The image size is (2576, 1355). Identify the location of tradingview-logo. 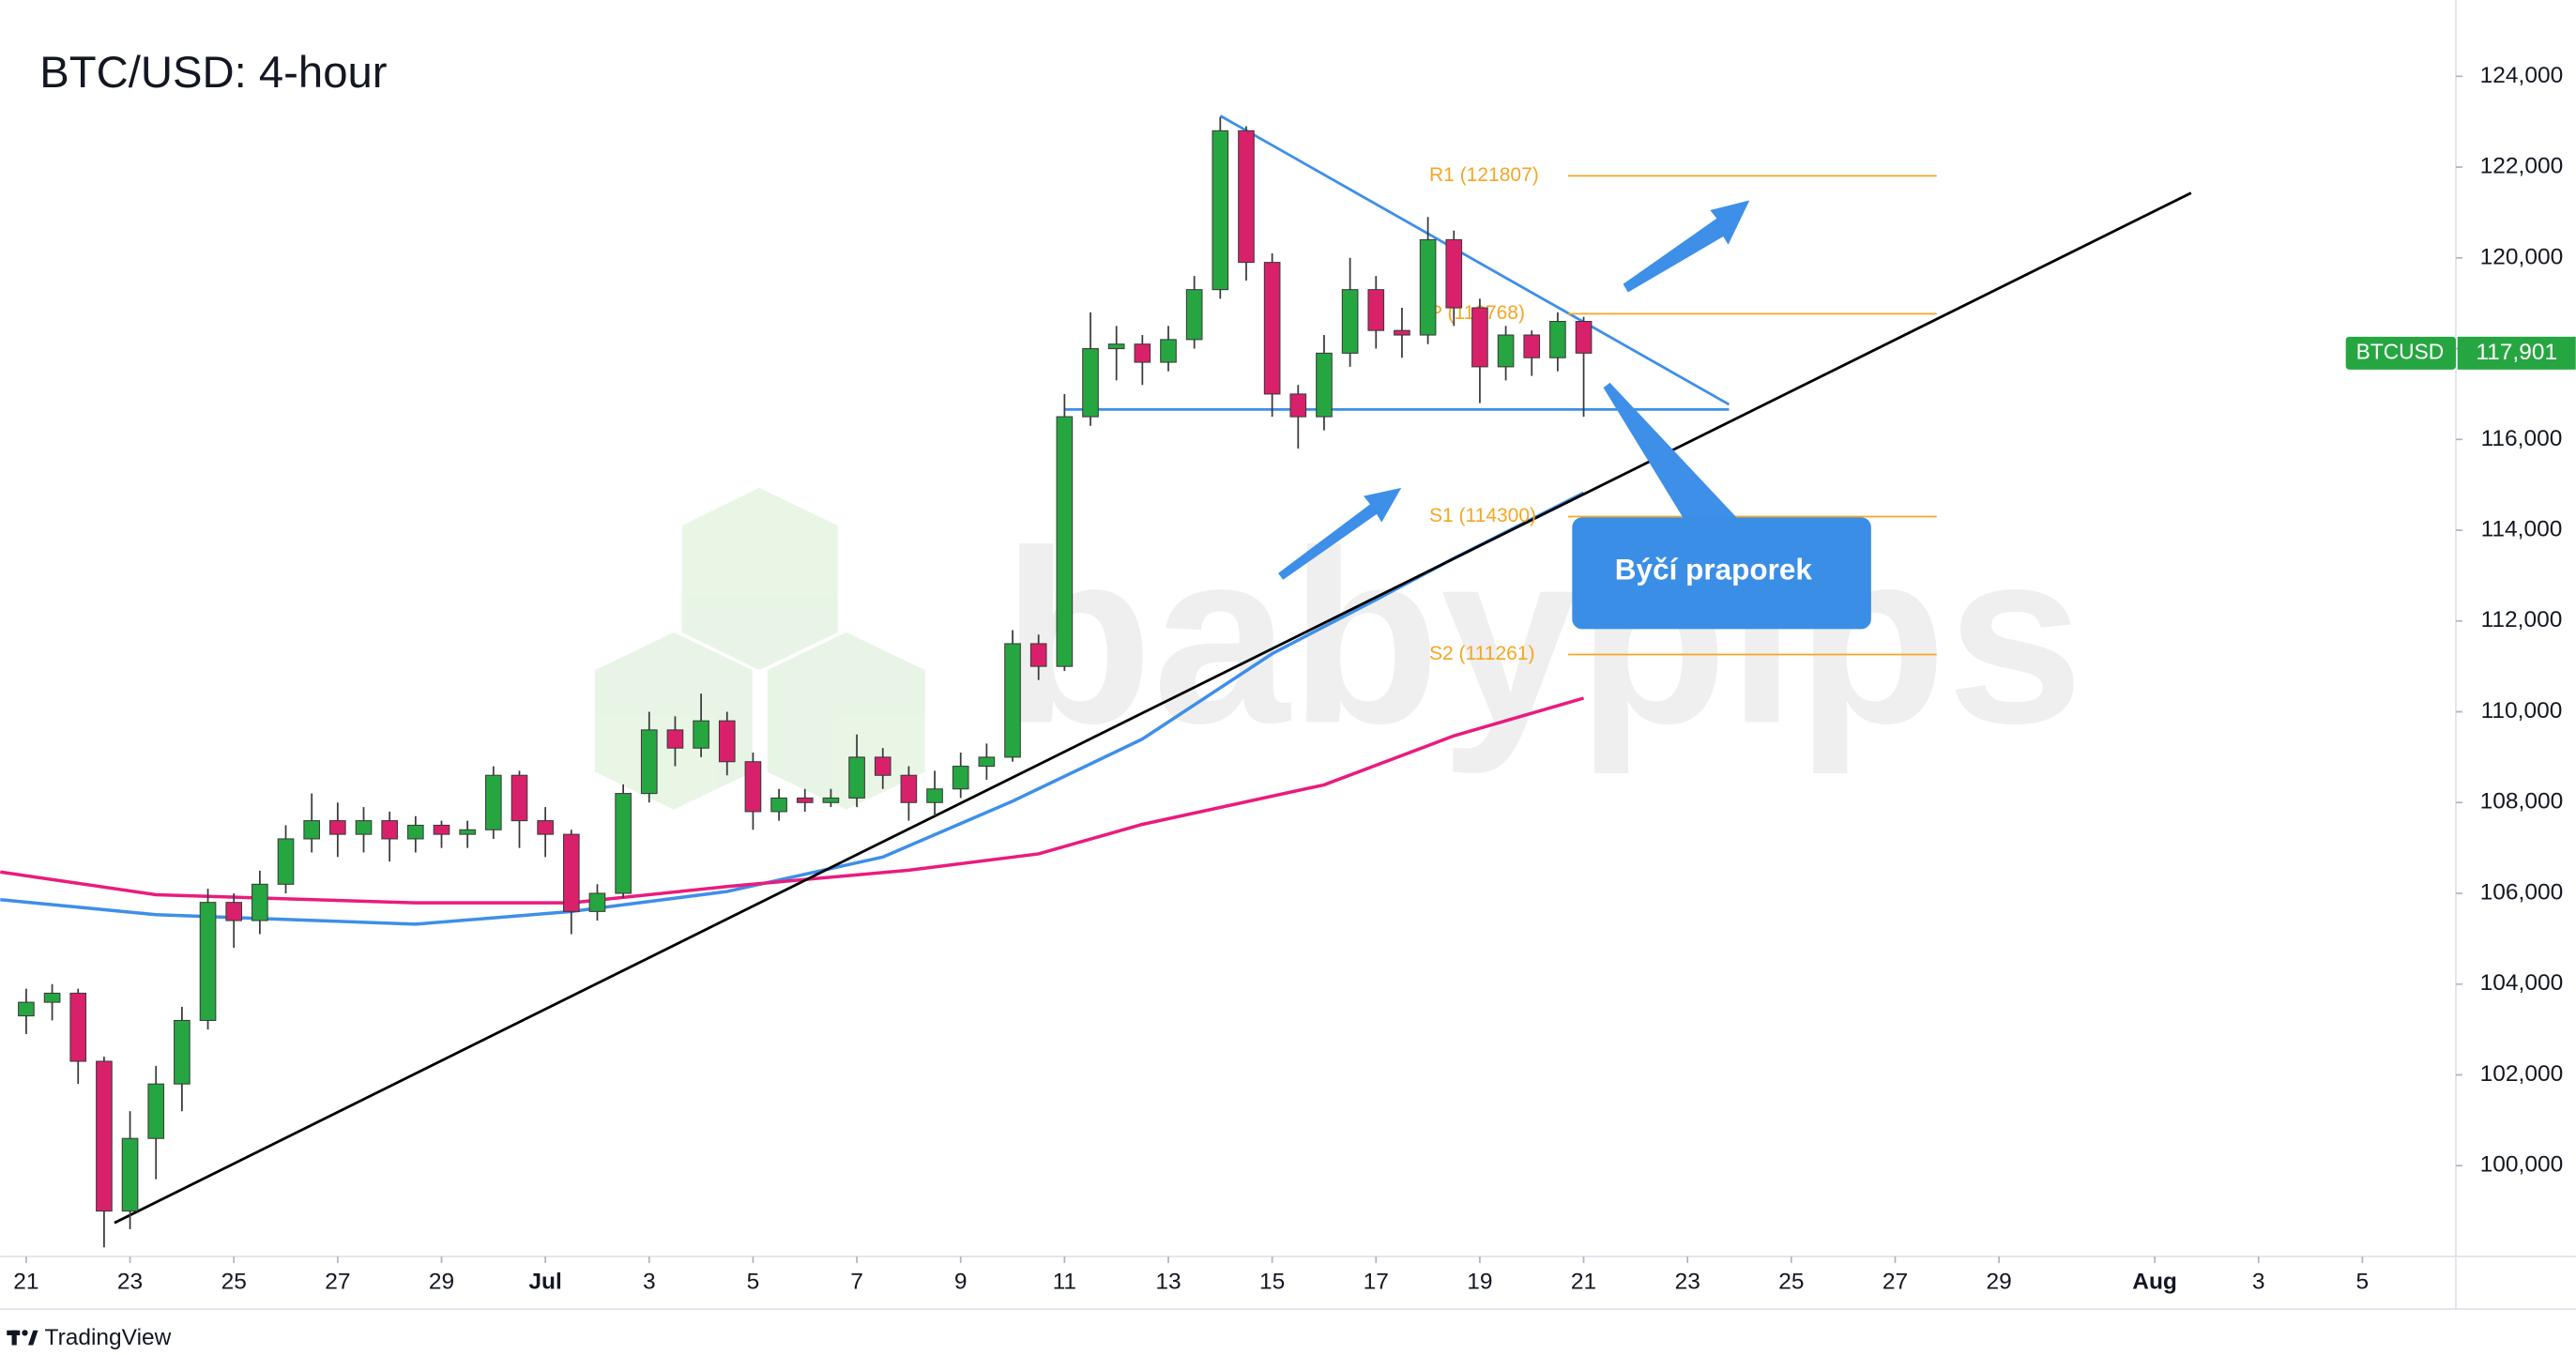
(22, 1338).